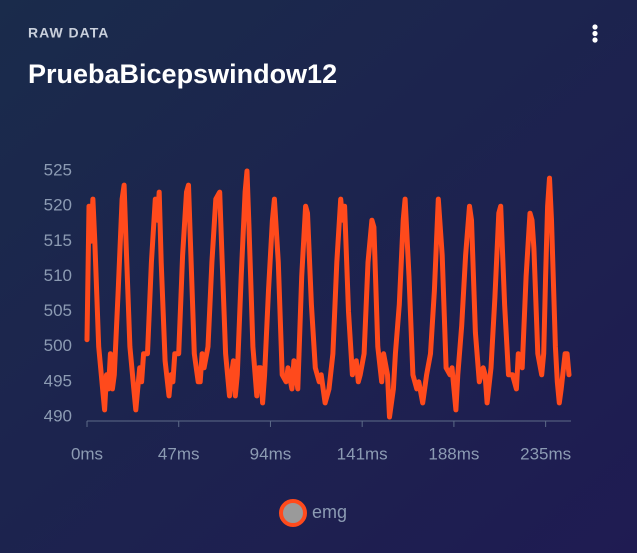 This screenshot has width=637, height=553. I want to click on y-tick-label: 520, so click(58, 205).